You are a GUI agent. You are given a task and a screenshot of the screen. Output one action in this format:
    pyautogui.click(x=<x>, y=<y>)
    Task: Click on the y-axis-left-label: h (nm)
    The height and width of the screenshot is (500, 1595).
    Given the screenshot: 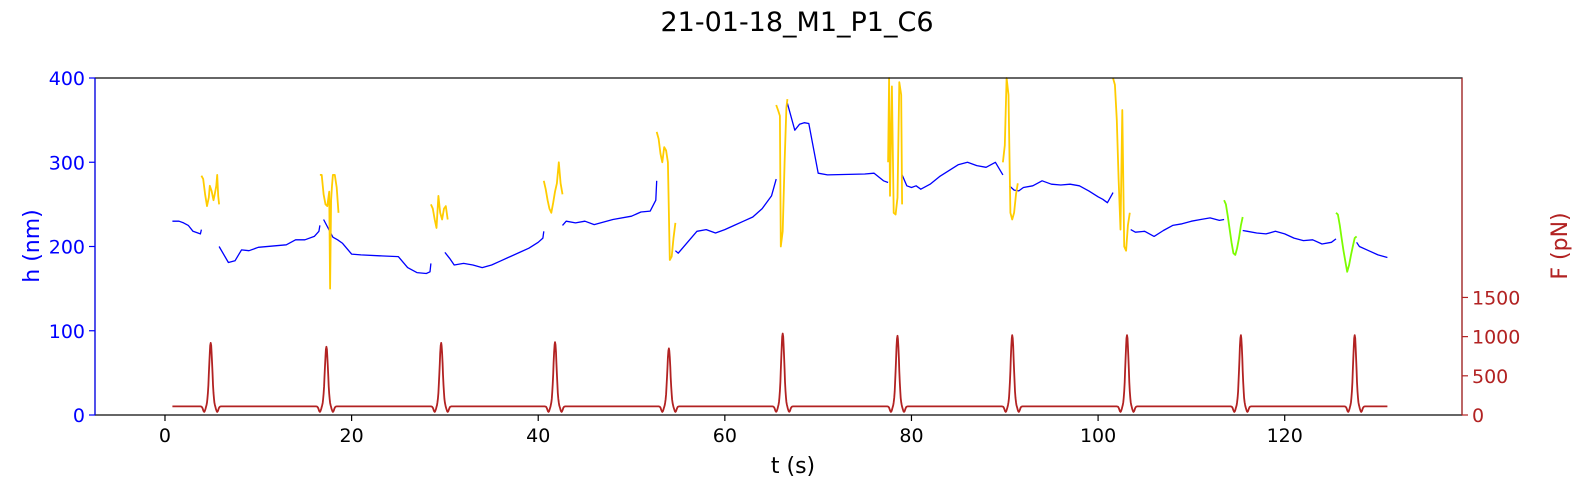 What is the action you would take?
    pyautogui.click(x=32, y=245)
    